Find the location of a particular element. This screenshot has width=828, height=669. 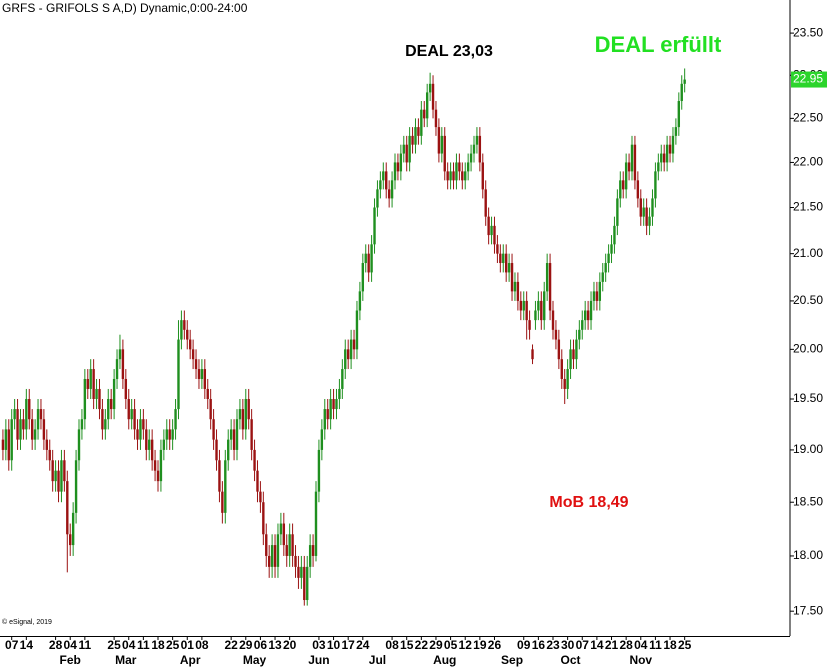

x-tick-label: 25 is located at coordinates (173, 645).